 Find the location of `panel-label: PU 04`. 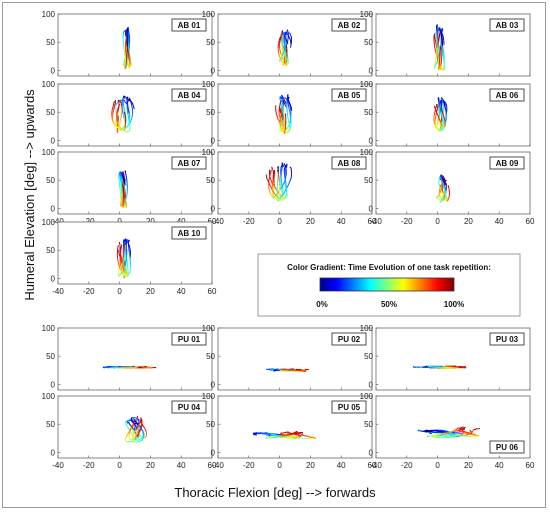

panel-label: PU 04 is located at coordinates (189, 407).